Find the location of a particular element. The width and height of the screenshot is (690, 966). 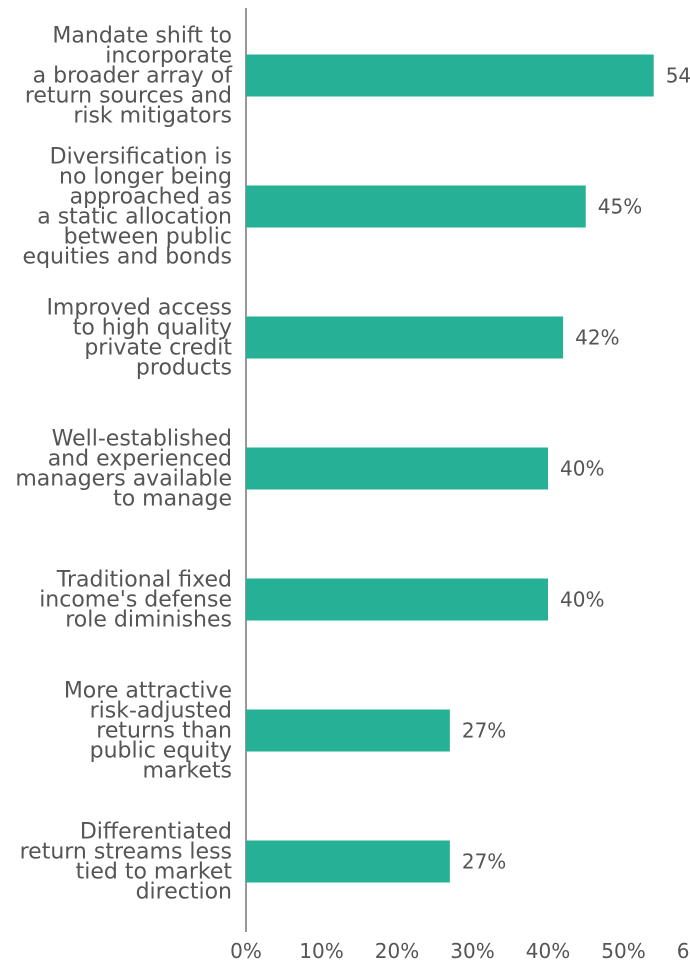

value-label-5: 40% is located at coordinates (582, 600).